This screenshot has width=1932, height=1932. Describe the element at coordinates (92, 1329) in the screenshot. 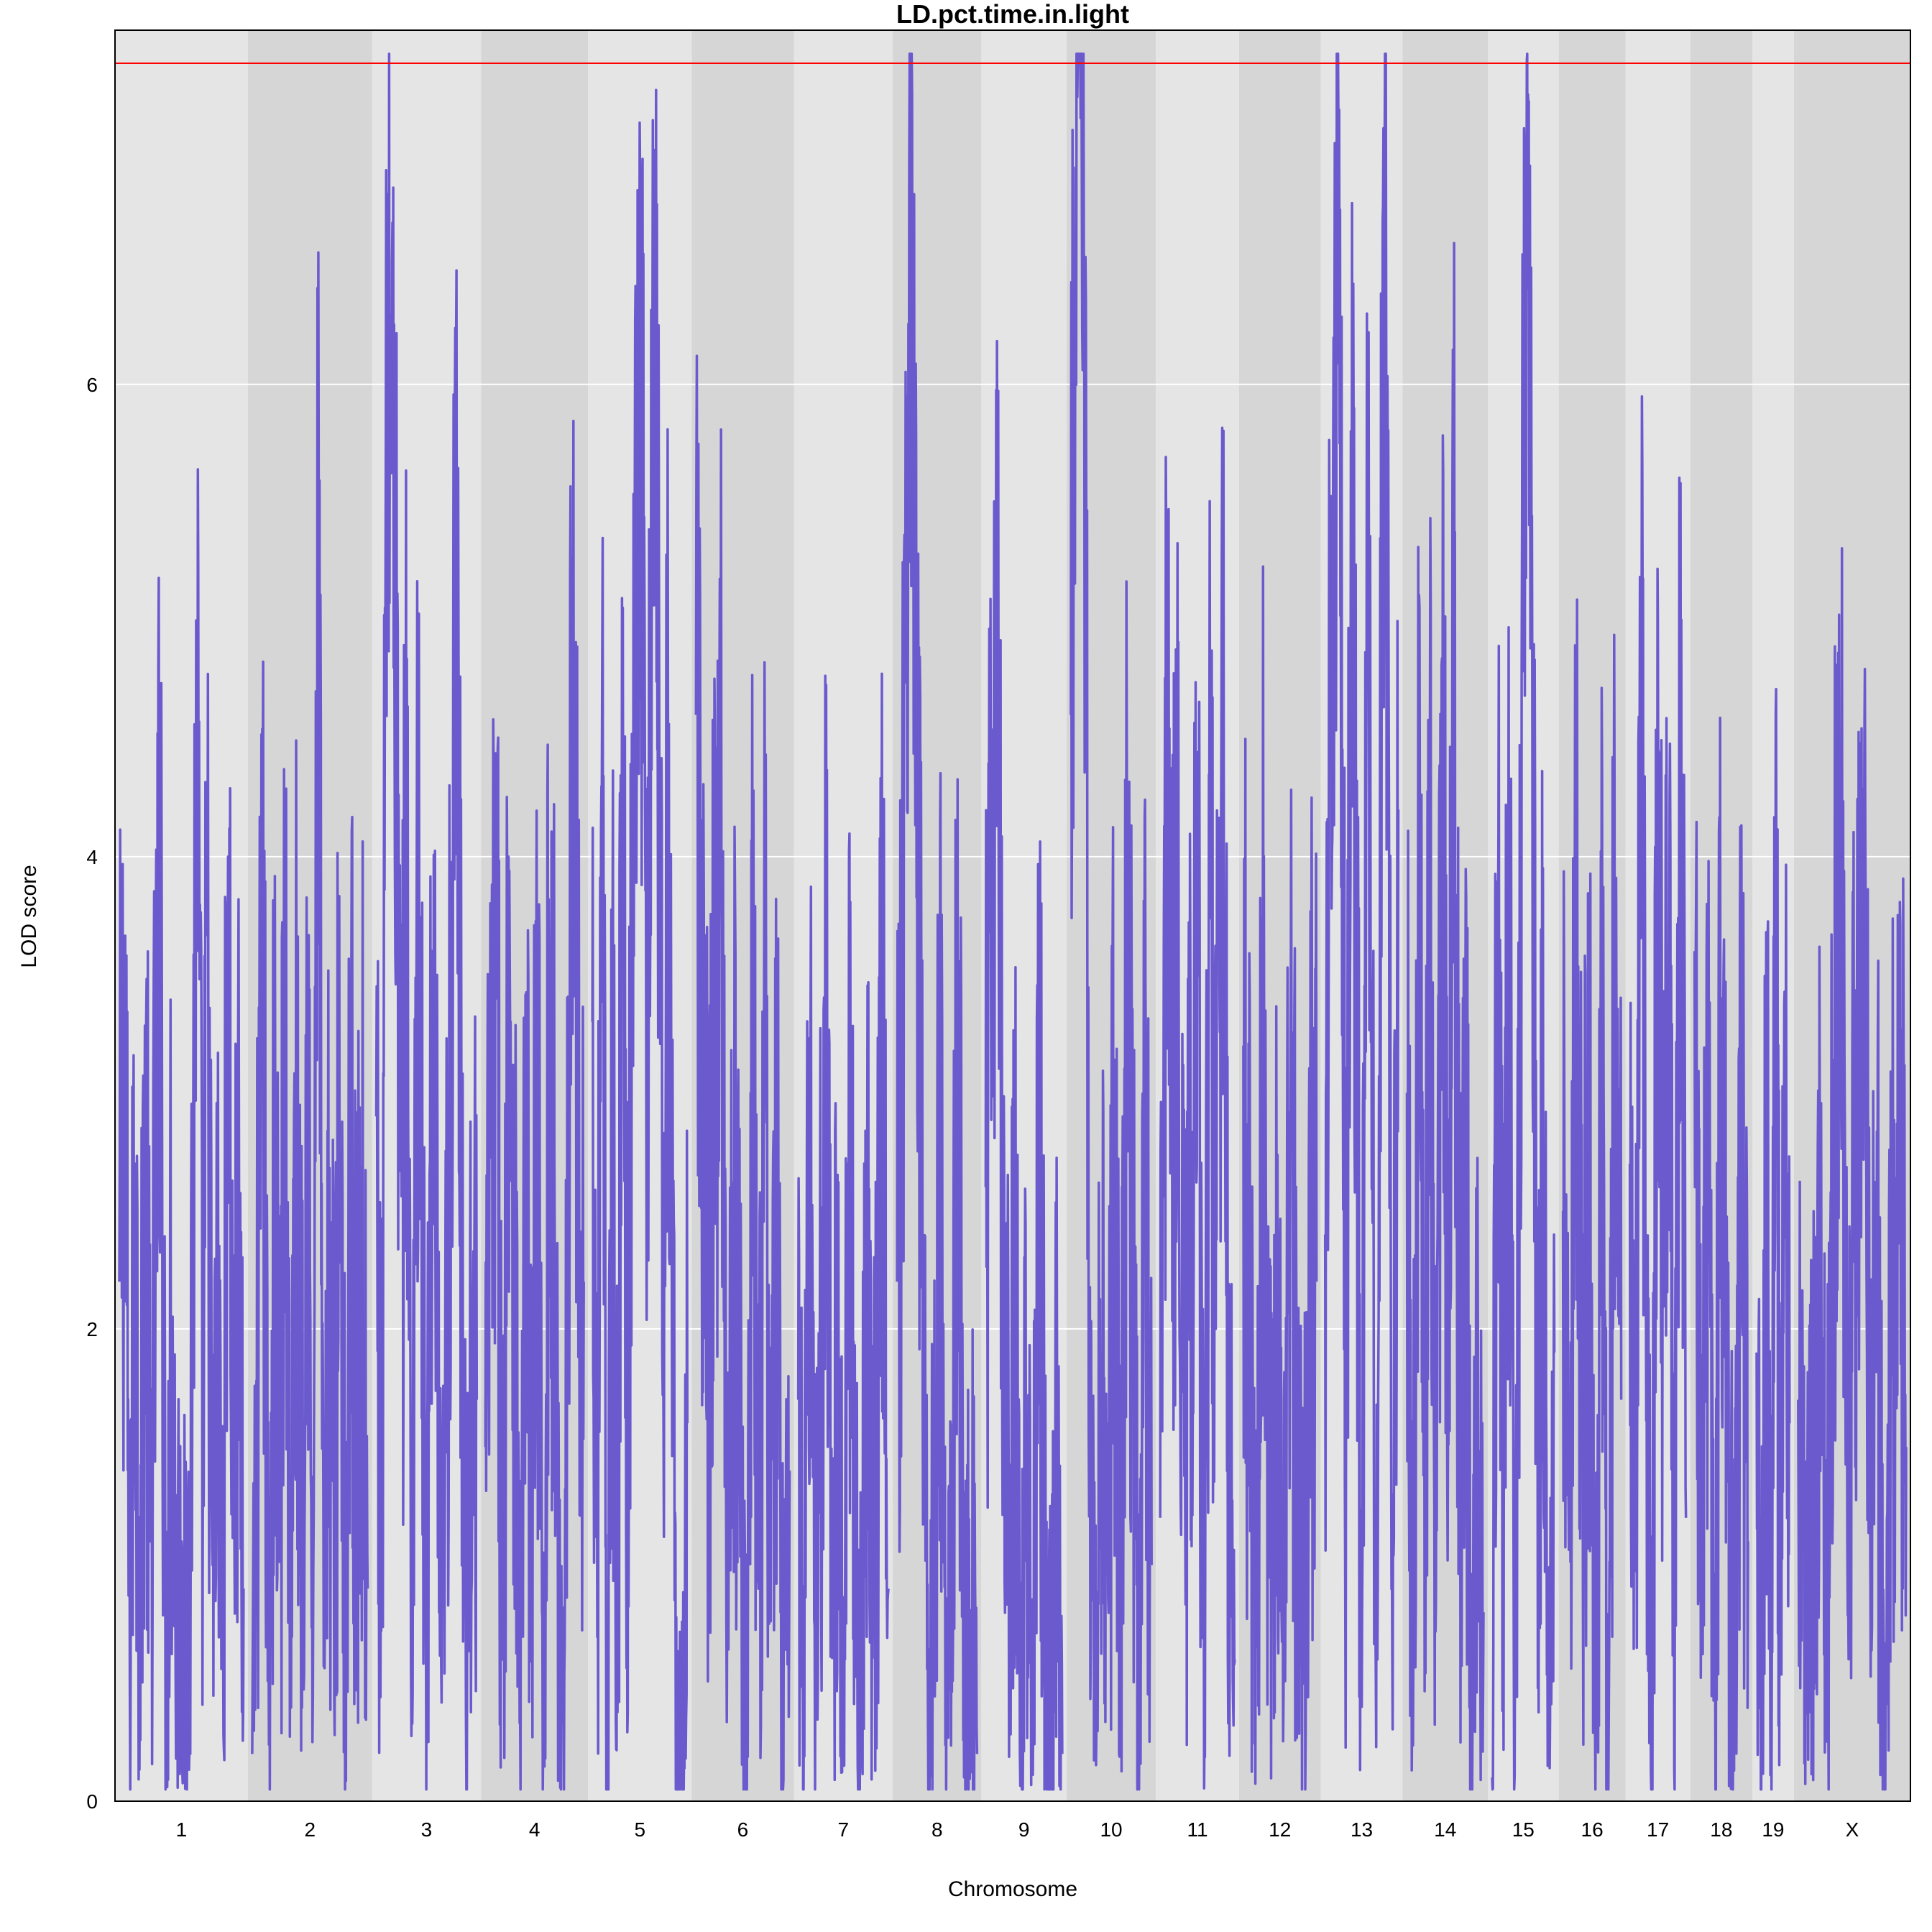

I see `y-tick-label-2: 2` at that location.